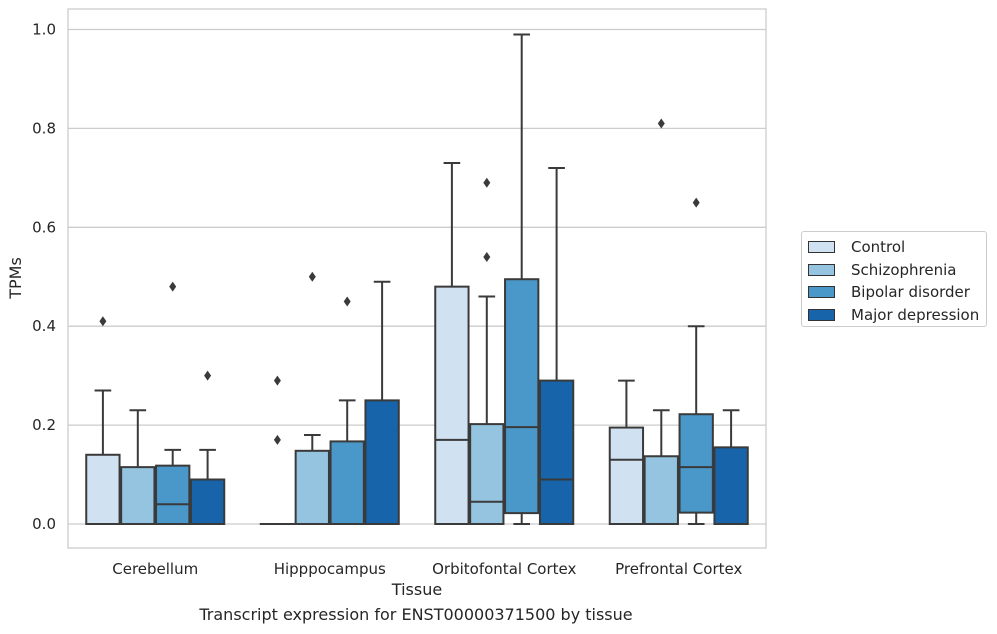 This screenshot has height=634, width=997. Describe the element at coordinates (44, 128) in the screenshot. I see `y-tick-label: 0.8` at that location.